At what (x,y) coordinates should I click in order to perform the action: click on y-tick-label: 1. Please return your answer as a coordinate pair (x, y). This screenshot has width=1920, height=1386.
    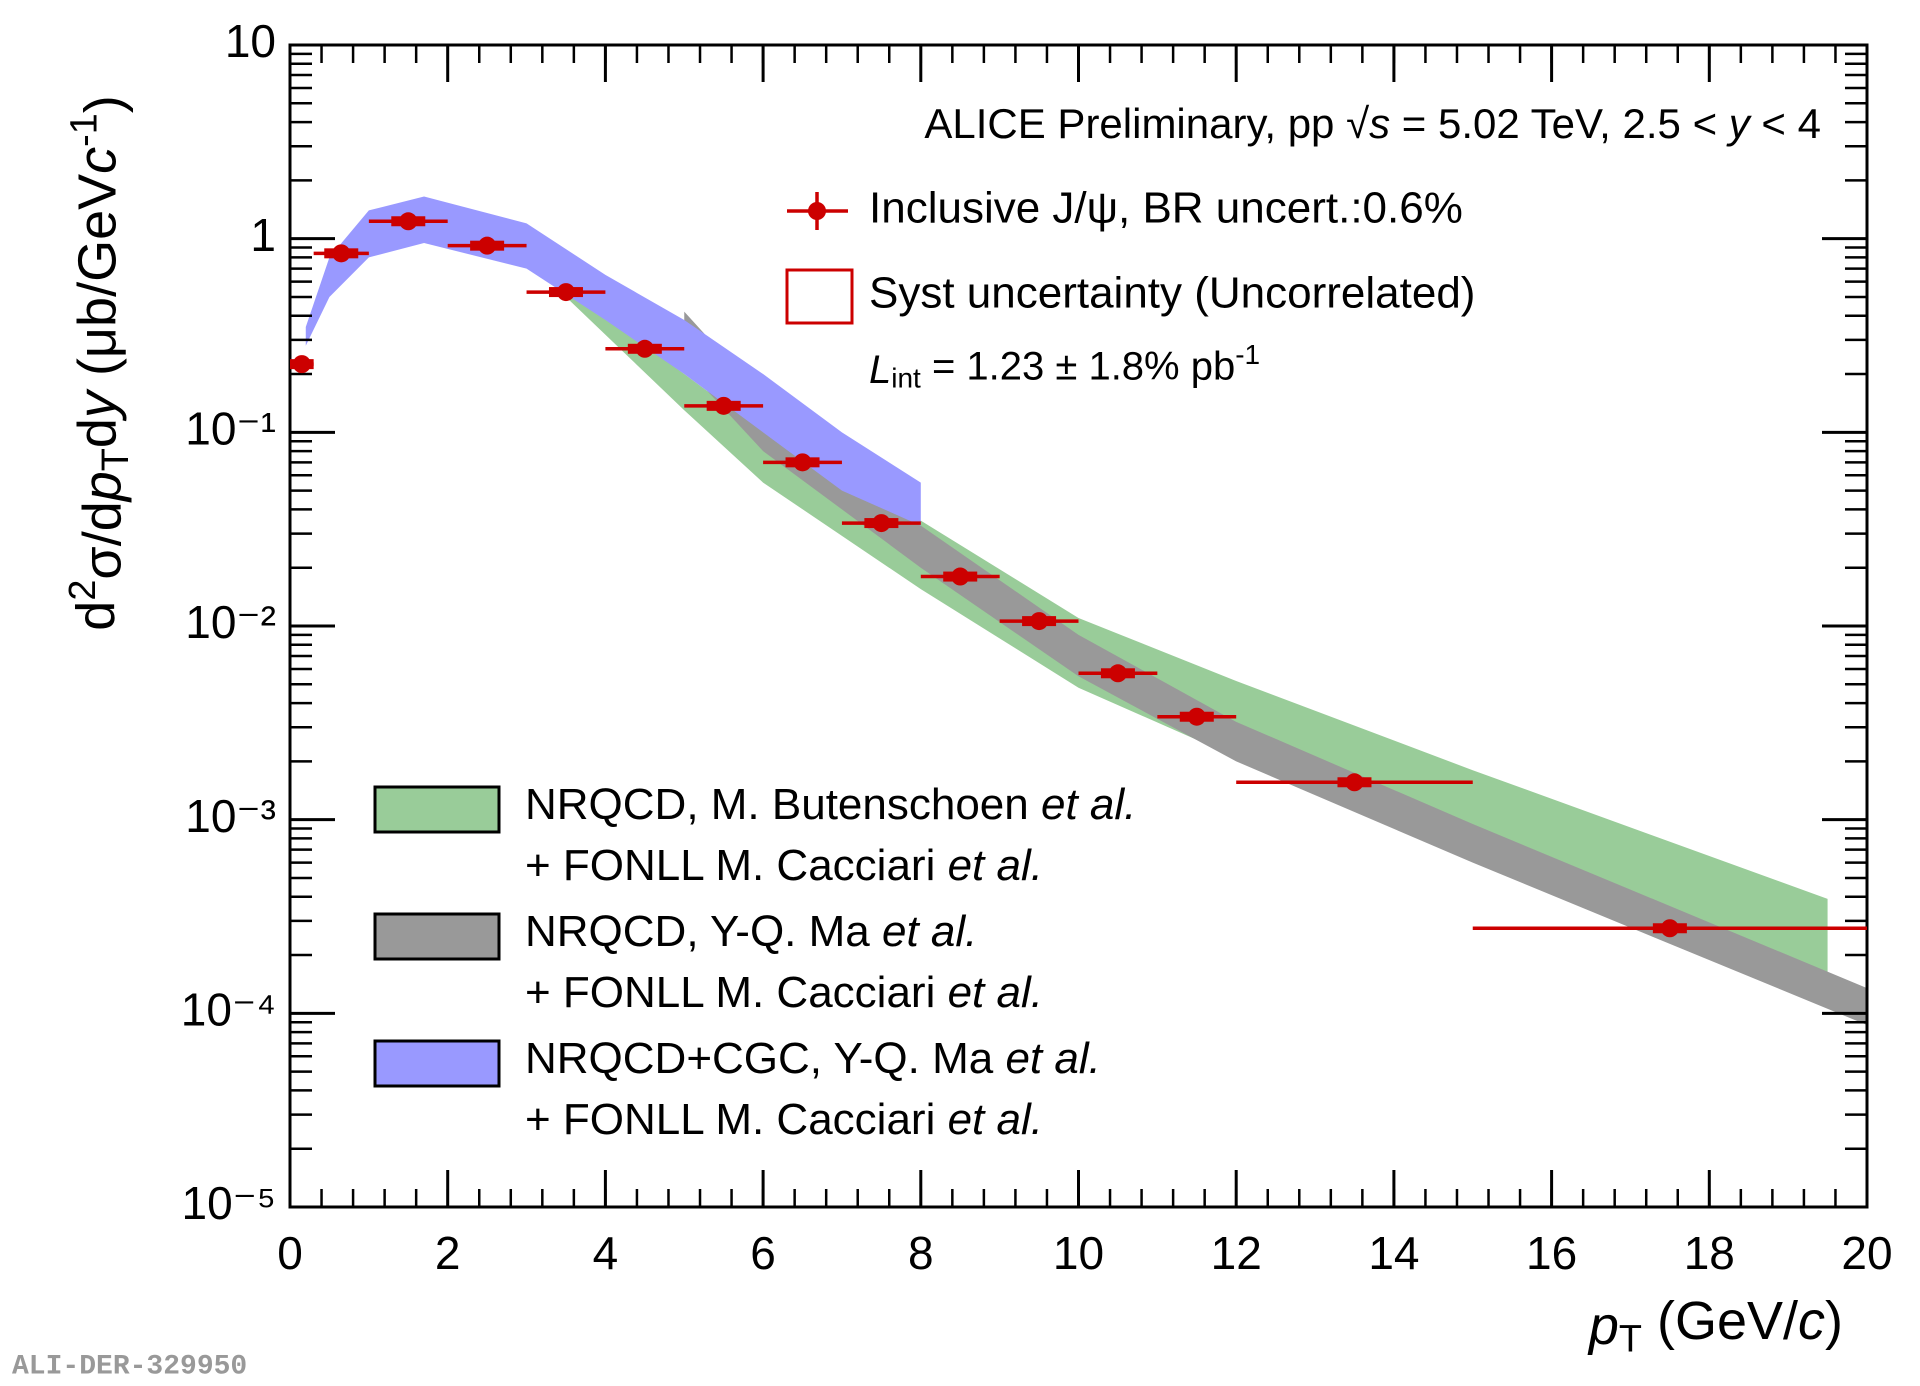
    Looking at the image, I should click on (263, 235).